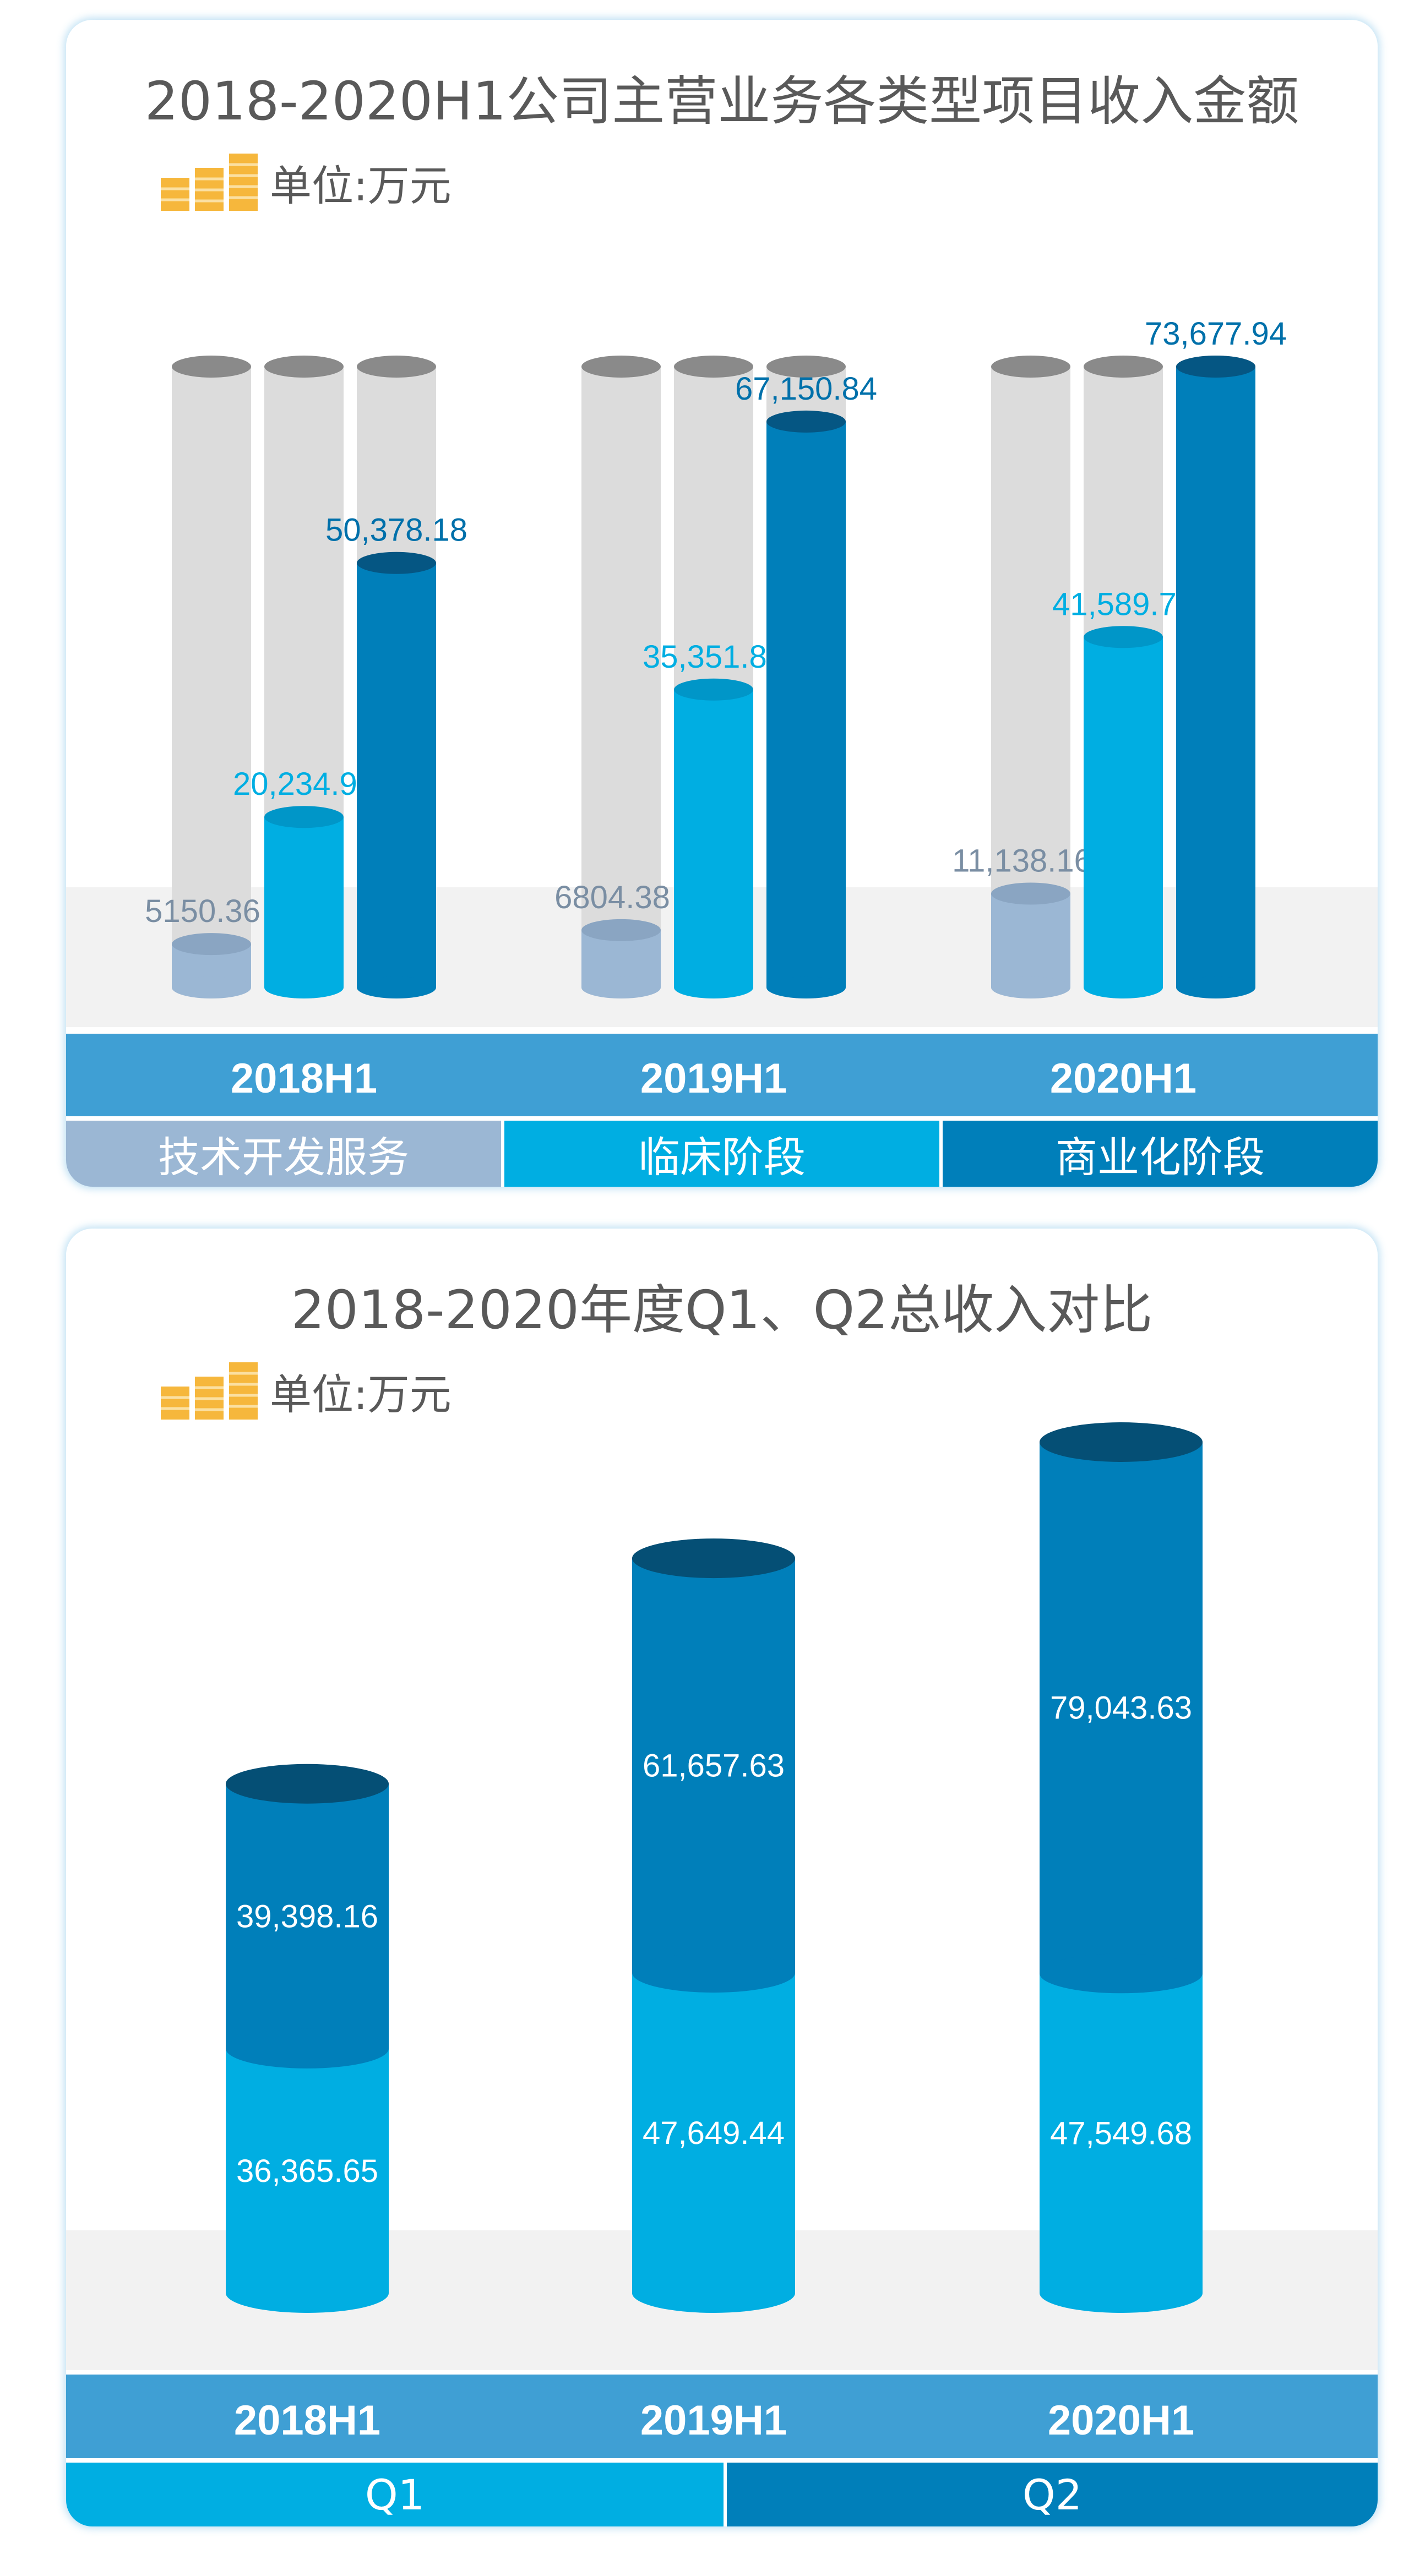 The width and height of the screenshot is (1425, 2576). I want to click on chart1-legend: 技术开发服务 临床阶段 商业化阶段, so click(722, 1154).